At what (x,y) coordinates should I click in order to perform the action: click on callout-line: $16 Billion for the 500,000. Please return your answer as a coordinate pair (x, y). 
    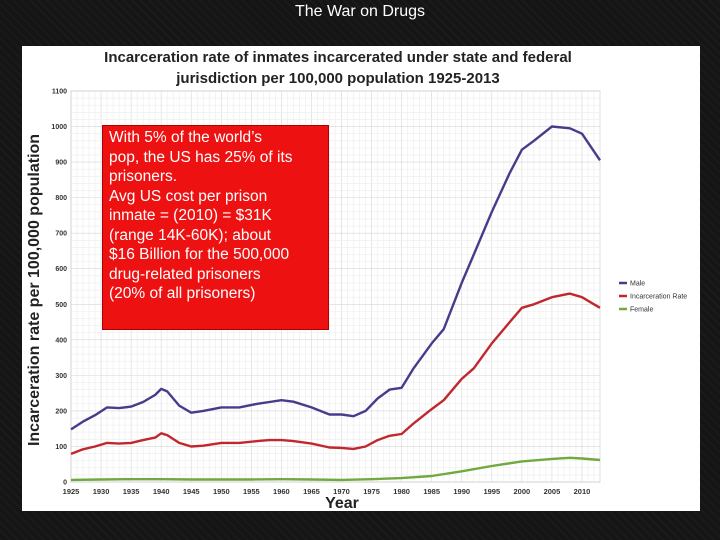
    Looking at the image, I should click on (199, 254).